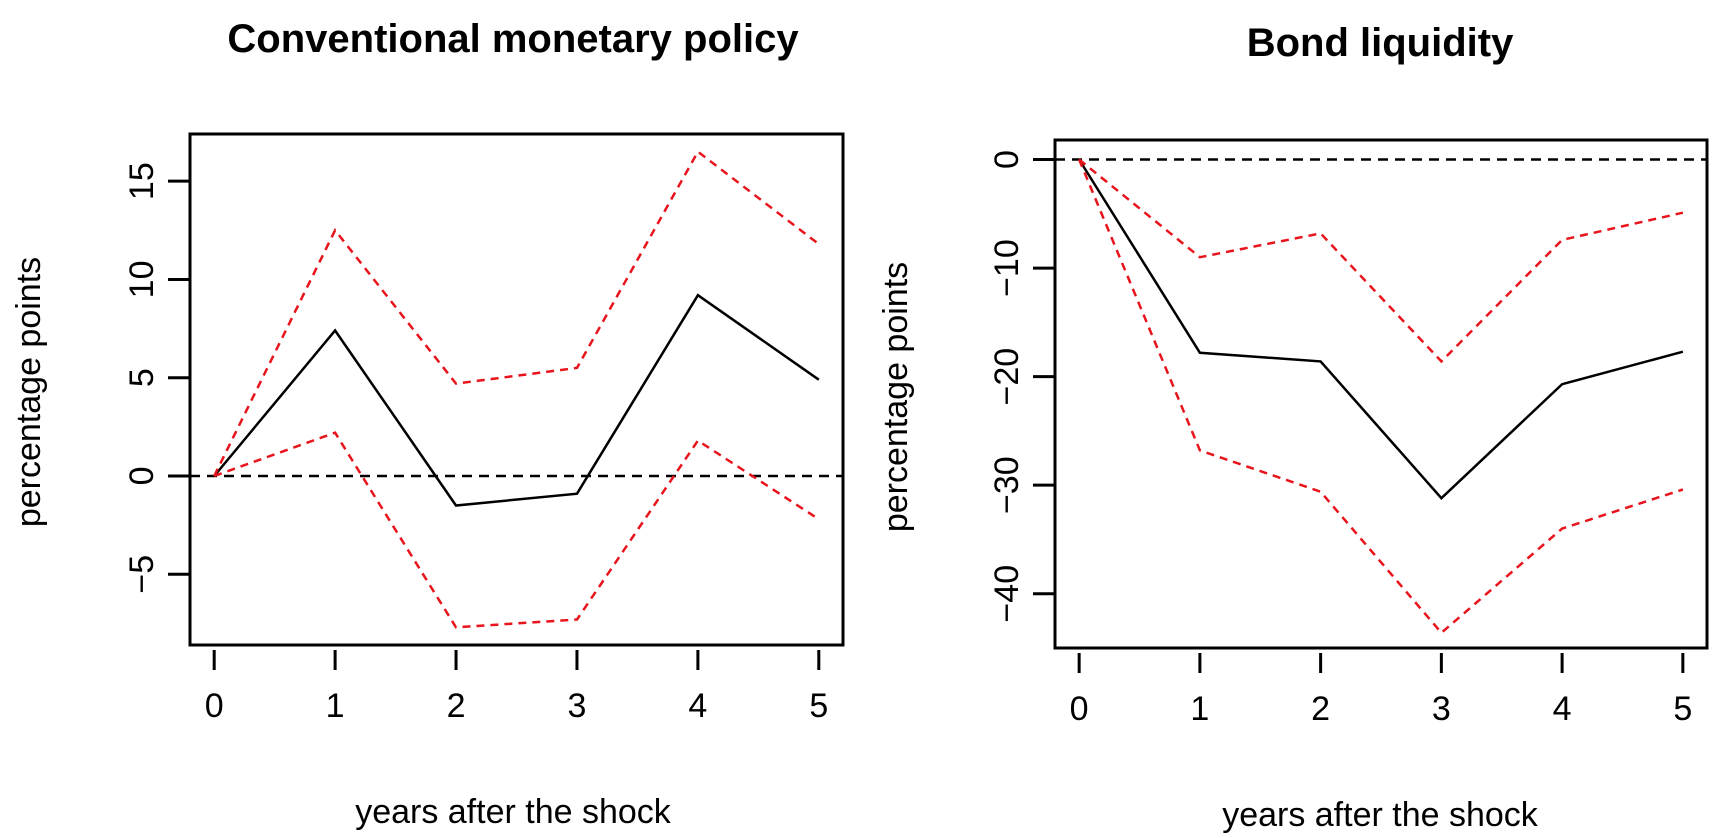  I want to click on chart-title: Bond liquidity, so click(1380, 43).